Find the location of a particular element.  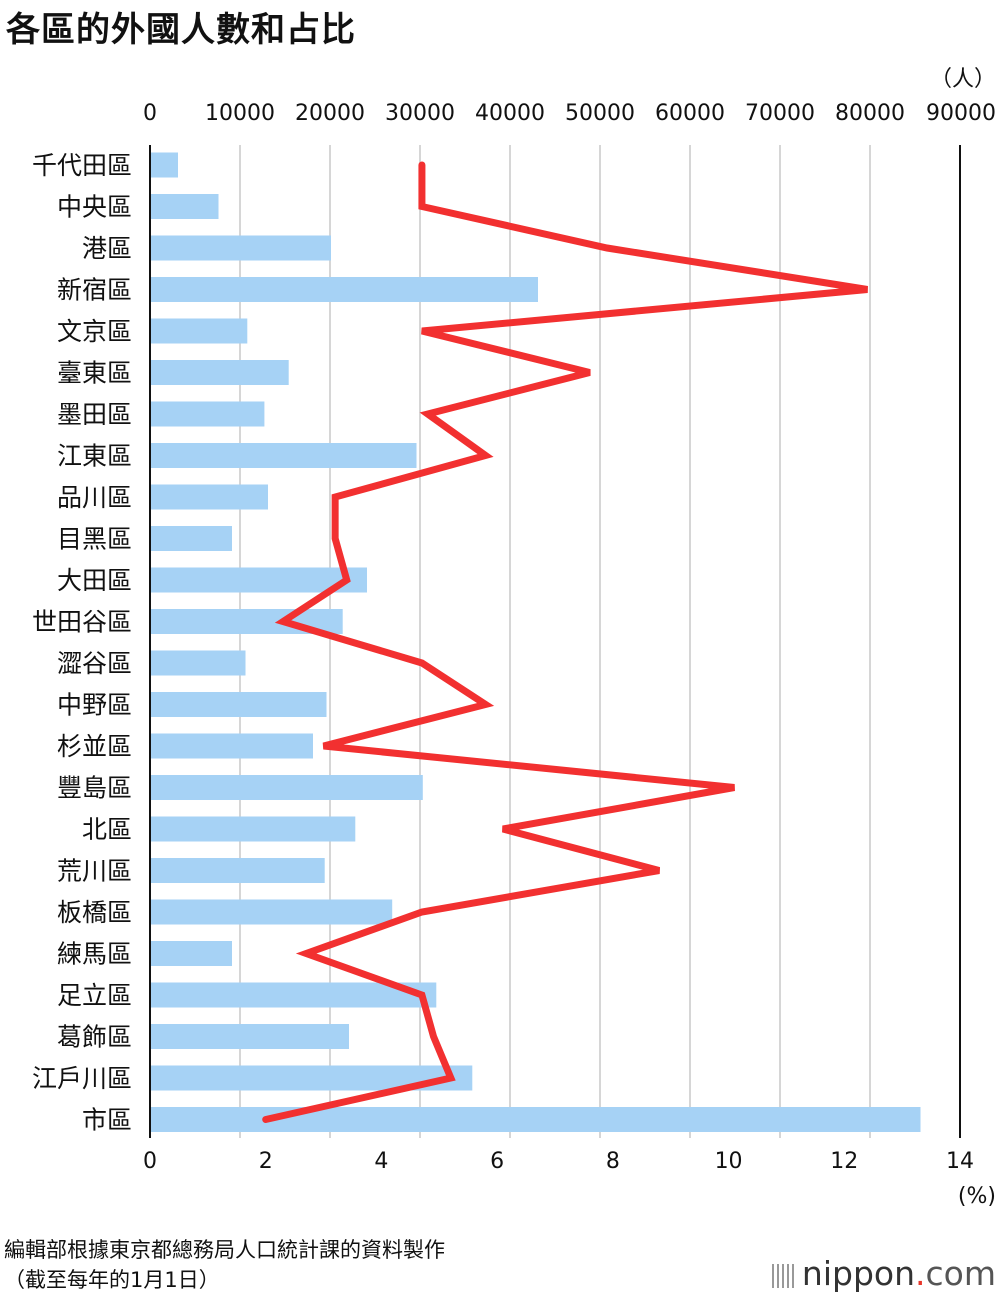

category-label: 臺東區 is located at coordinates (94, 373).